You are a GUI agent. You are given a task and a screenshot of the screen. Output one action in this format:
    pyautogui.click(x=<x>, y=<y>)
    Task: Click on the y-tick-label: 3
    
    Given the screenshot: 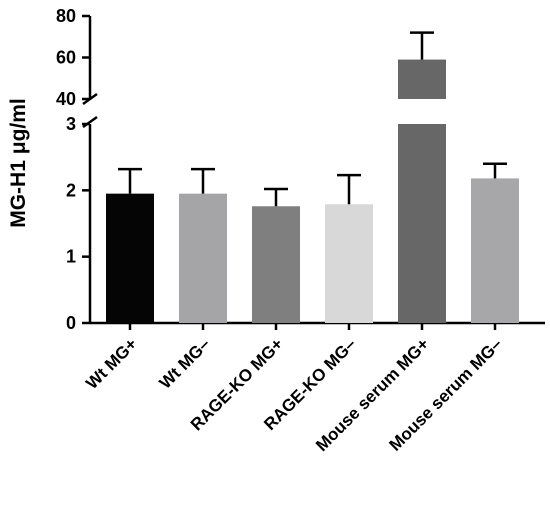 What is the action you would take?
    pyautogui.click(x=71, y=124)
    